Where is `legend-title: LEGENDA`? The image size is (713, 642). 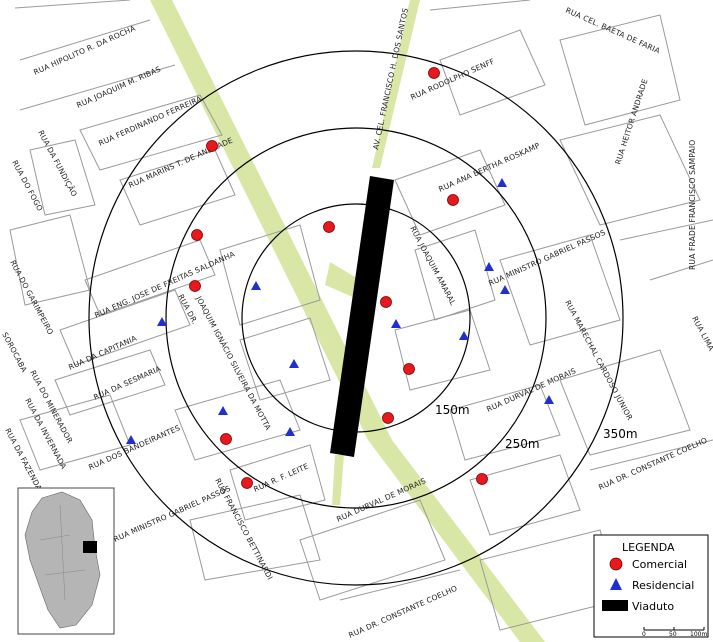
legend-title: LEGENDA is located at coordinates (648, 547).